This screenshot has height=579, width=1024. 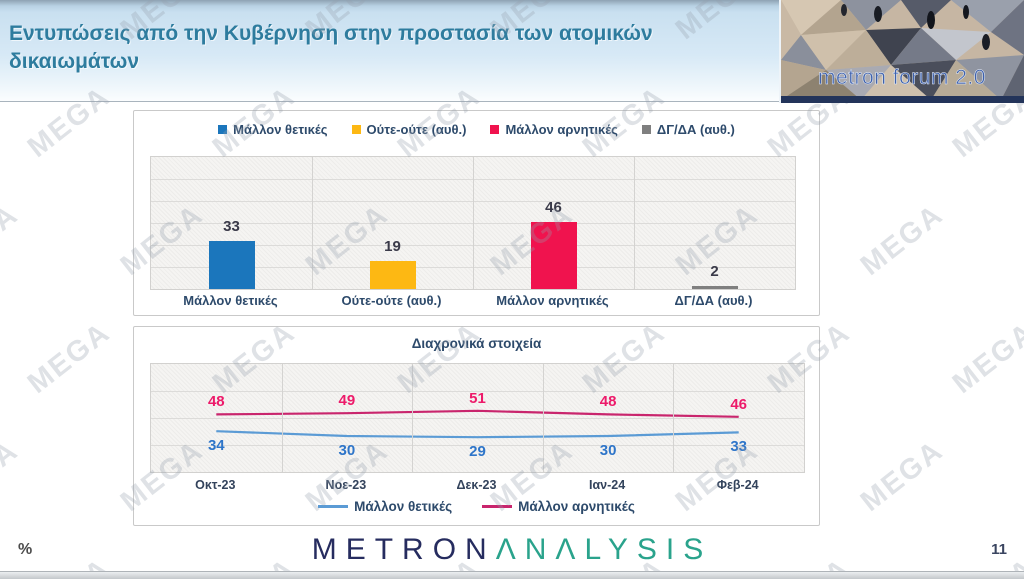 I want to click on legend-label: Ούτε-ούτε (αυθ.), so click(x=416, y=129).